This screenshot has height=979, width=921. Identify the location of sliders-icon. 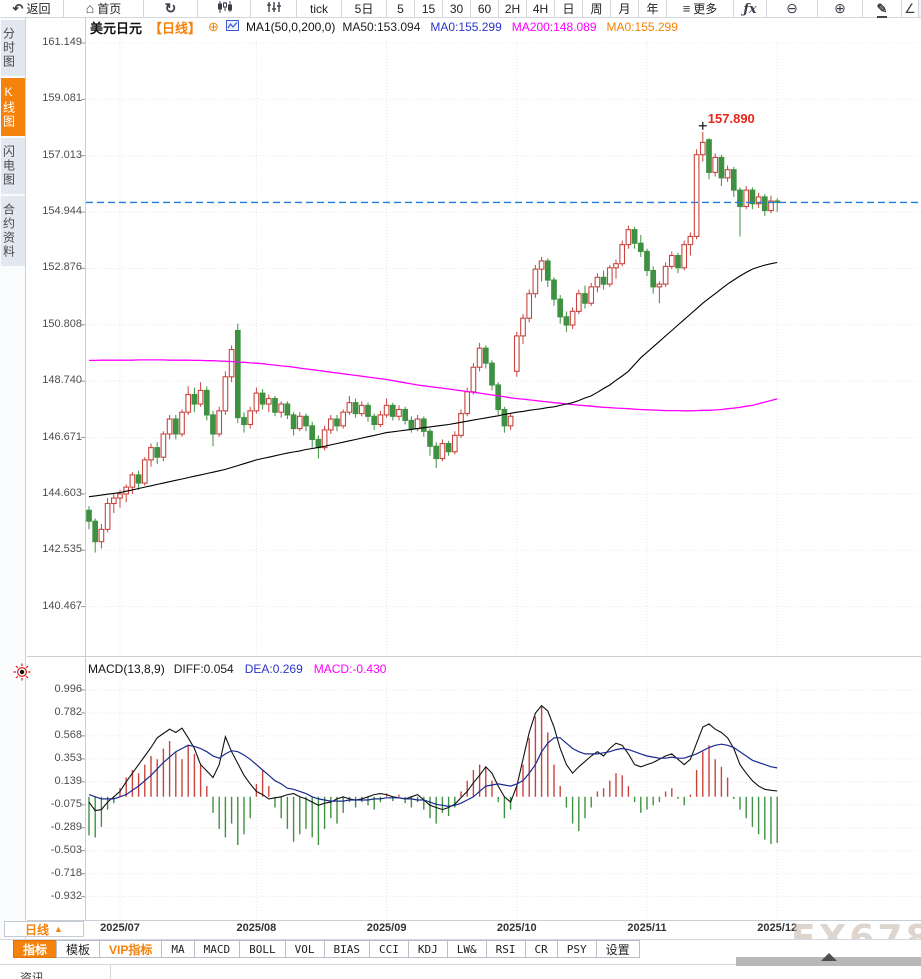
(273, 8).